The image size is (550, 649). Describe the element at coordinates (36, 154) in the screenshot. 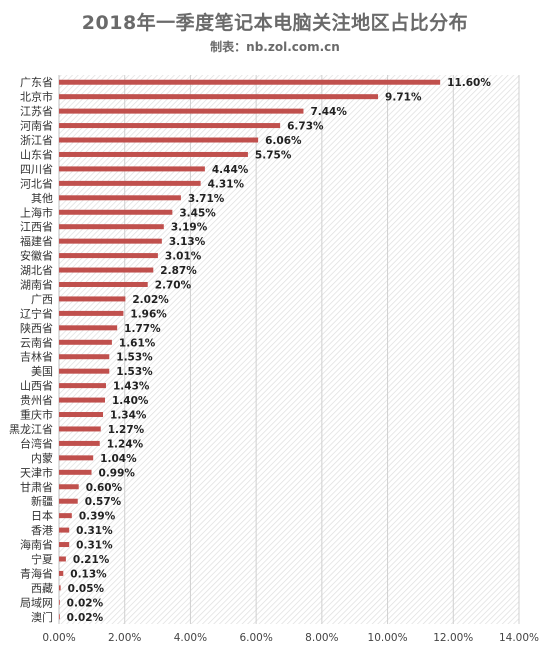

I see `category-label: 山东省` at that location.